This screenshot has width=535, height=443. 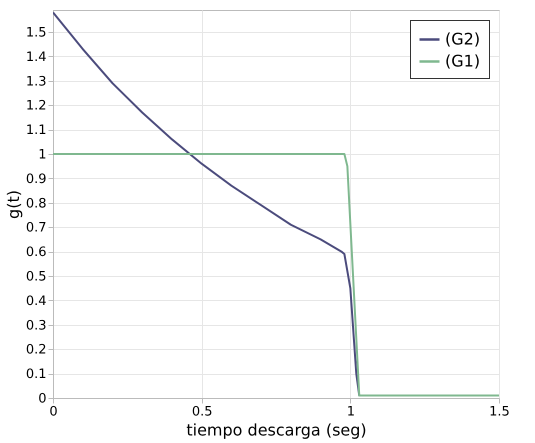 I want to click on y-tick-label: 0.8, so click(x=36, y=204).